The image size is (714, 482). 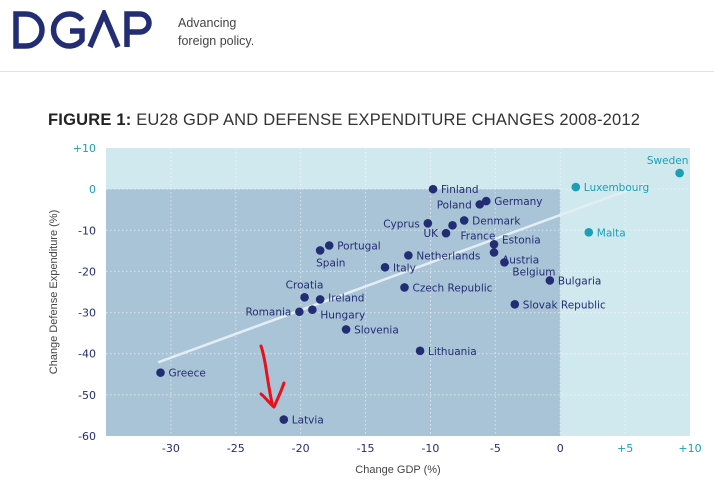 What do you see at coordinates (504, 262) in the screenshot?
I see `point-belgium` at bounding box center [504, 262].